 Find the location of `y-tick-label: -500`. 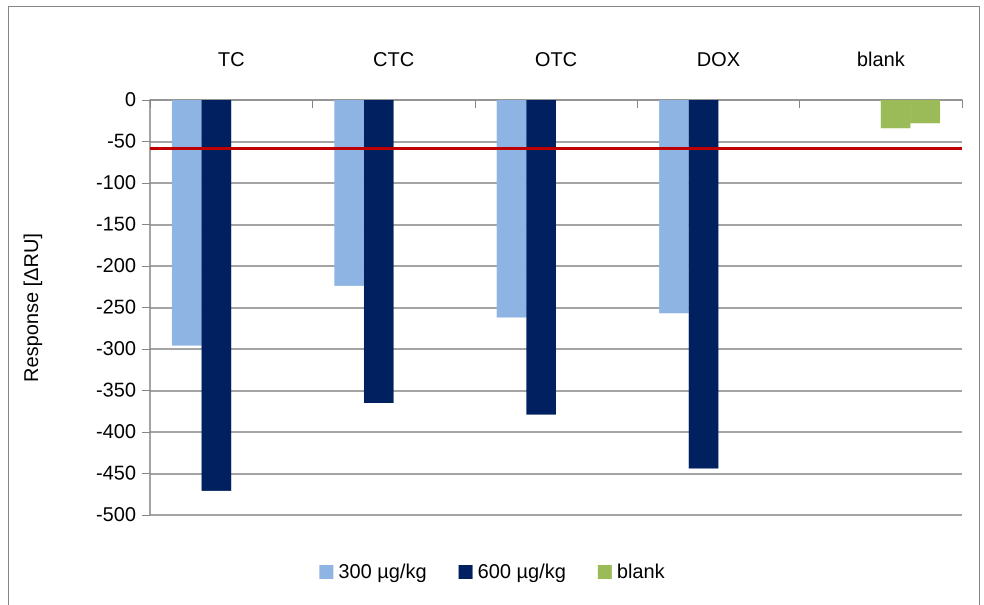

y-tick-label: -500 is located at coordinates (116, 515).